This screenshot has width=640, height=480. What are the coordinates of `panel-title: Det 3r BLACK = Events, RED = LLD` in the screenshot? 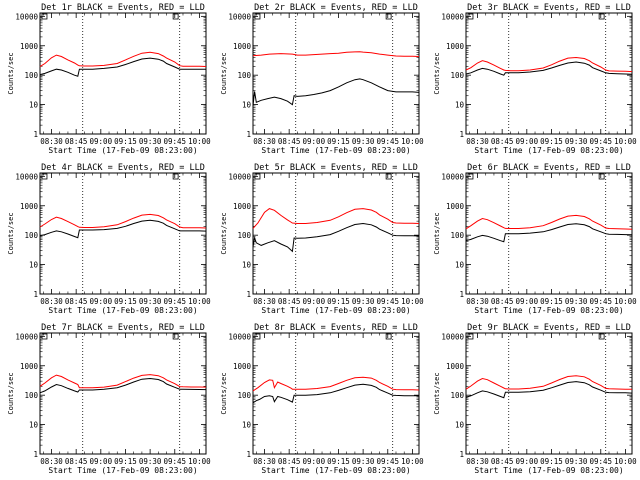 It's located at (549, 8).